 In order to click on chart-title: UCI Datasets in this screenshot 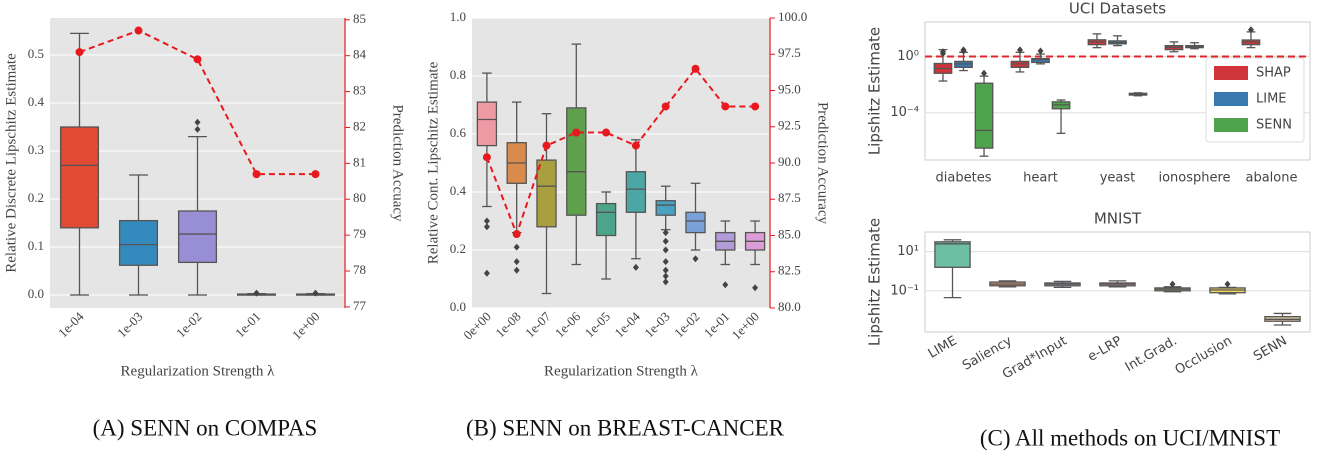, I will do `click(1117, 9)`.